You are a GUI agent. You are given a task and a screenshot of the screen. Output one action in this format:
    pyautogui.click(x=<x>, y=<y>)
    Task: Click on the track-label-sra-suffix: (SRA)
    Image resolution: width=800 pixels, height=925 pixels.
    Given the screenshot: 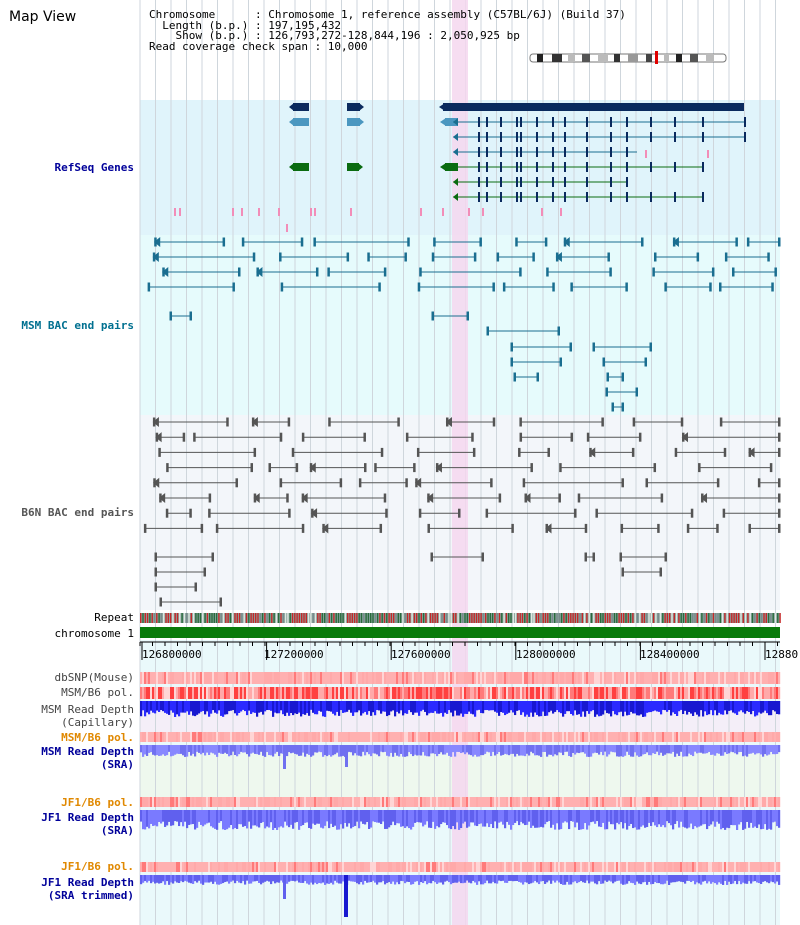 What is the action you would take?
    pyautogui.click(x=117, y=764)
    